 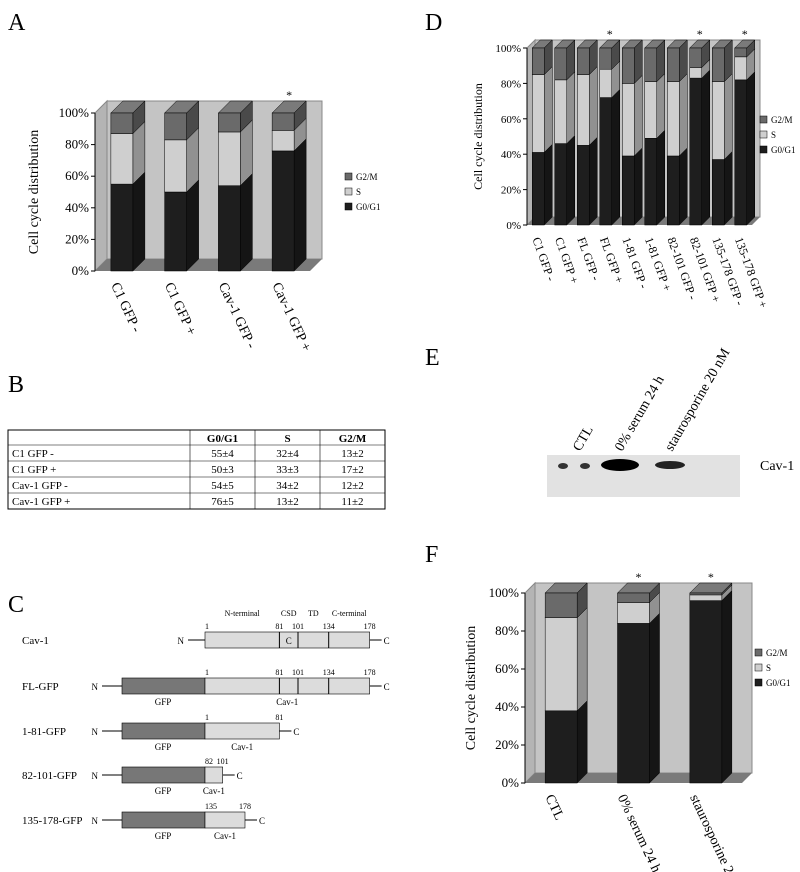 I want to click on residue-number: 101, so click(x=223, y=761).